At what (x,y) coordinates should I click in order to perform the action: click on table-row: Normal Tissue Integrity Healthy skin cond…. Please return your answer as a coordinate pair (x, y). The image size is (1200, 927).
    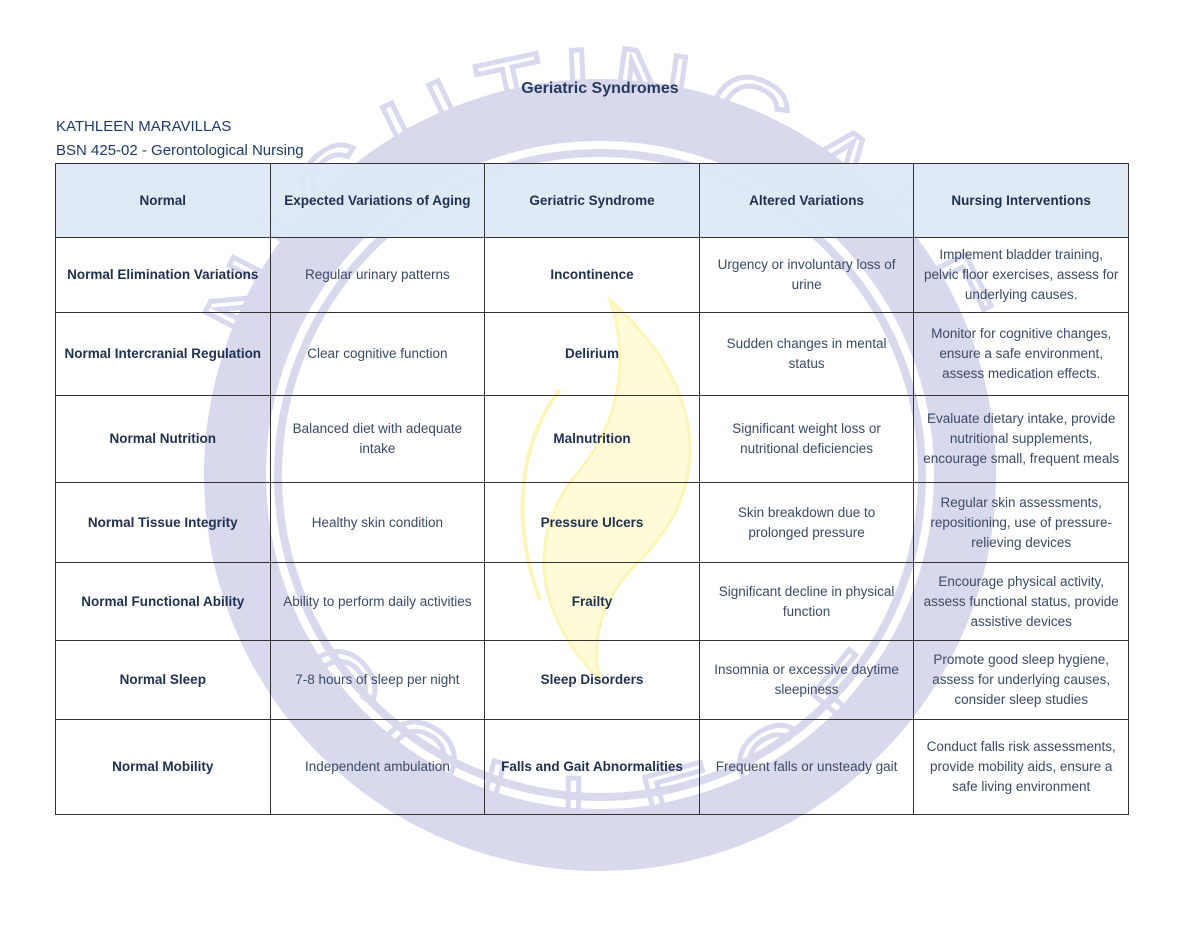
    Looking at the image, I should click on (592, 522).